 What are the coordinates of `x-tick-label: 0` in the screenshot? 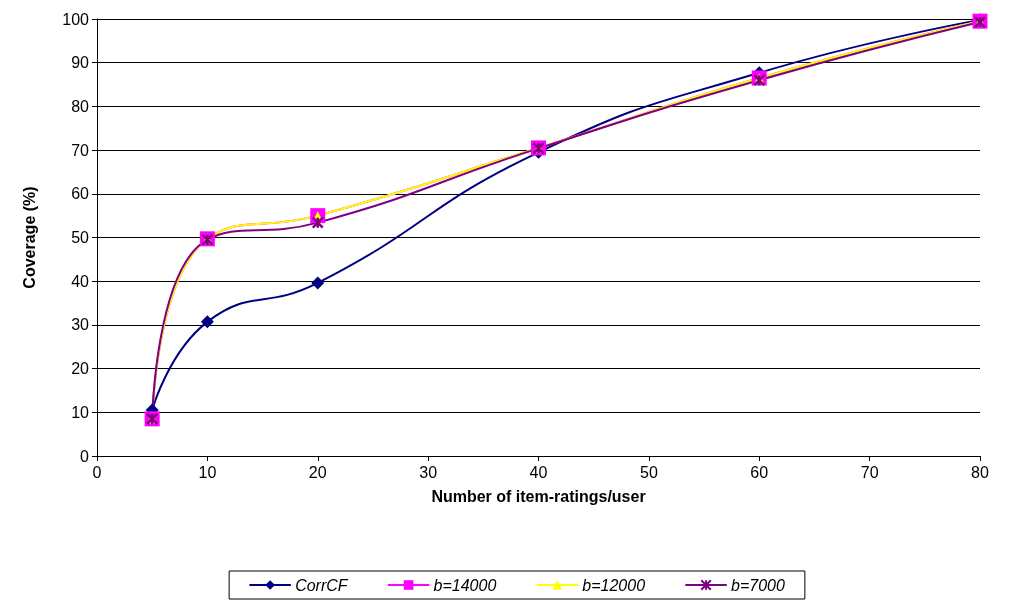 It's located at (97, 472).